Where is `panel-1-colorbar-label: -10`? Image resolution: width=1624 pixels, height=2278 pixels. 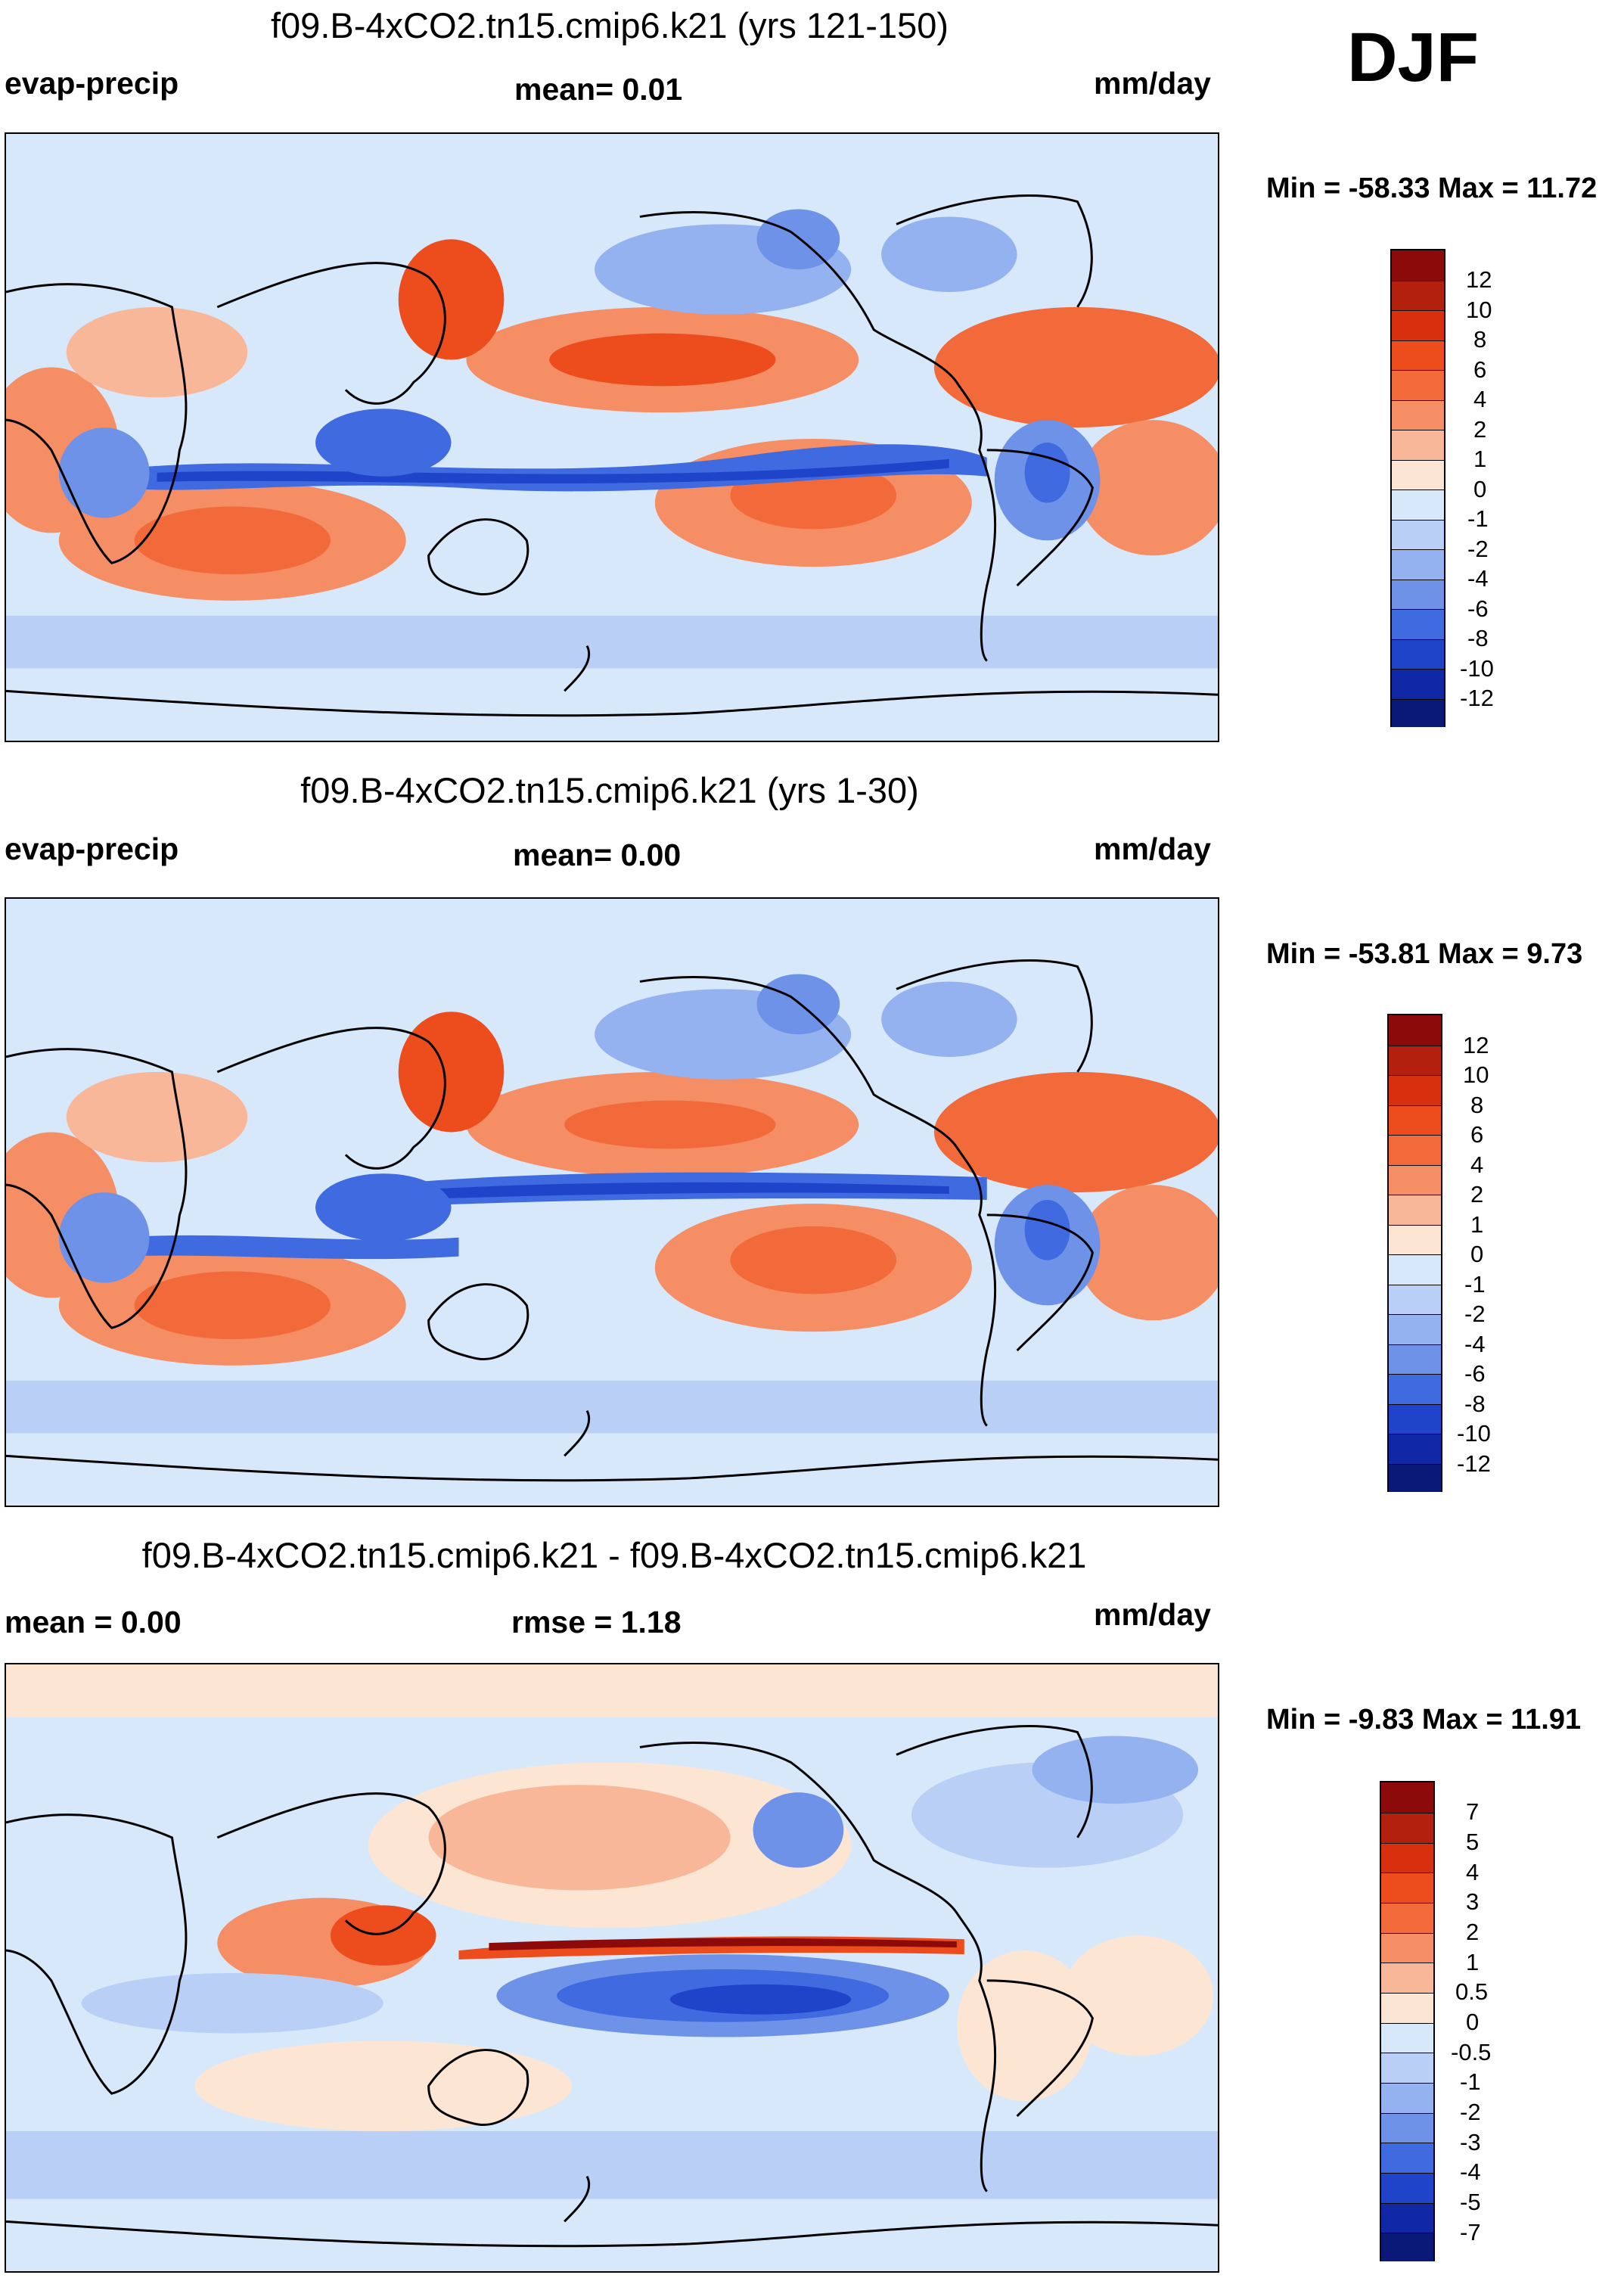
panel-1-colorbar-label: -10 is located at coordinates (1477, 668).